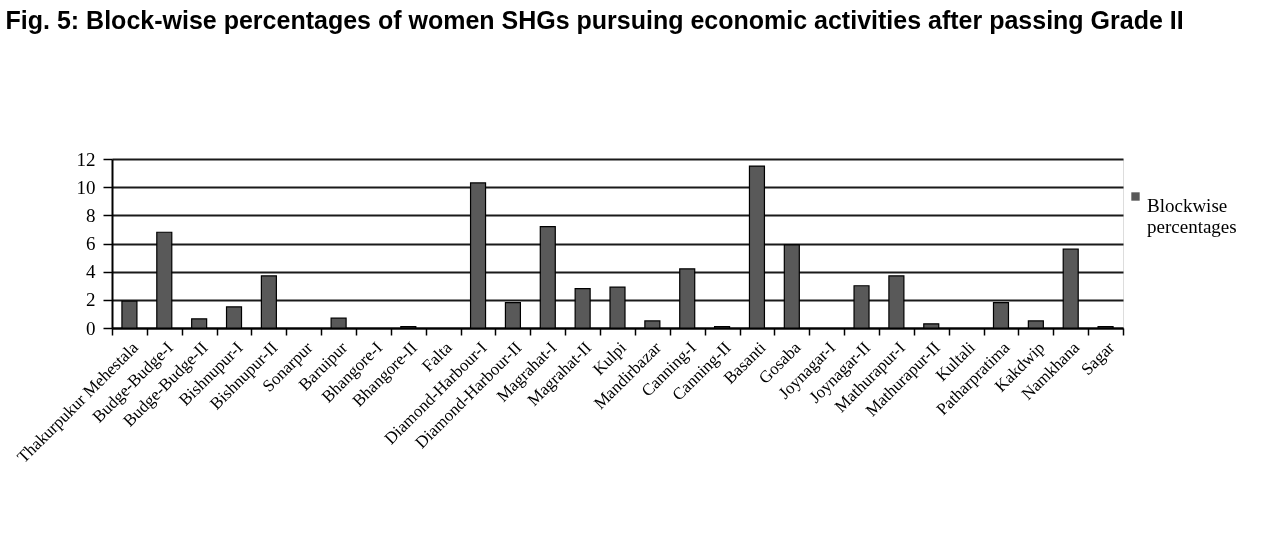 The height and width of the screenshot is (540, 1273). I want to click on y-tick-label: 8, so click(91, 215).